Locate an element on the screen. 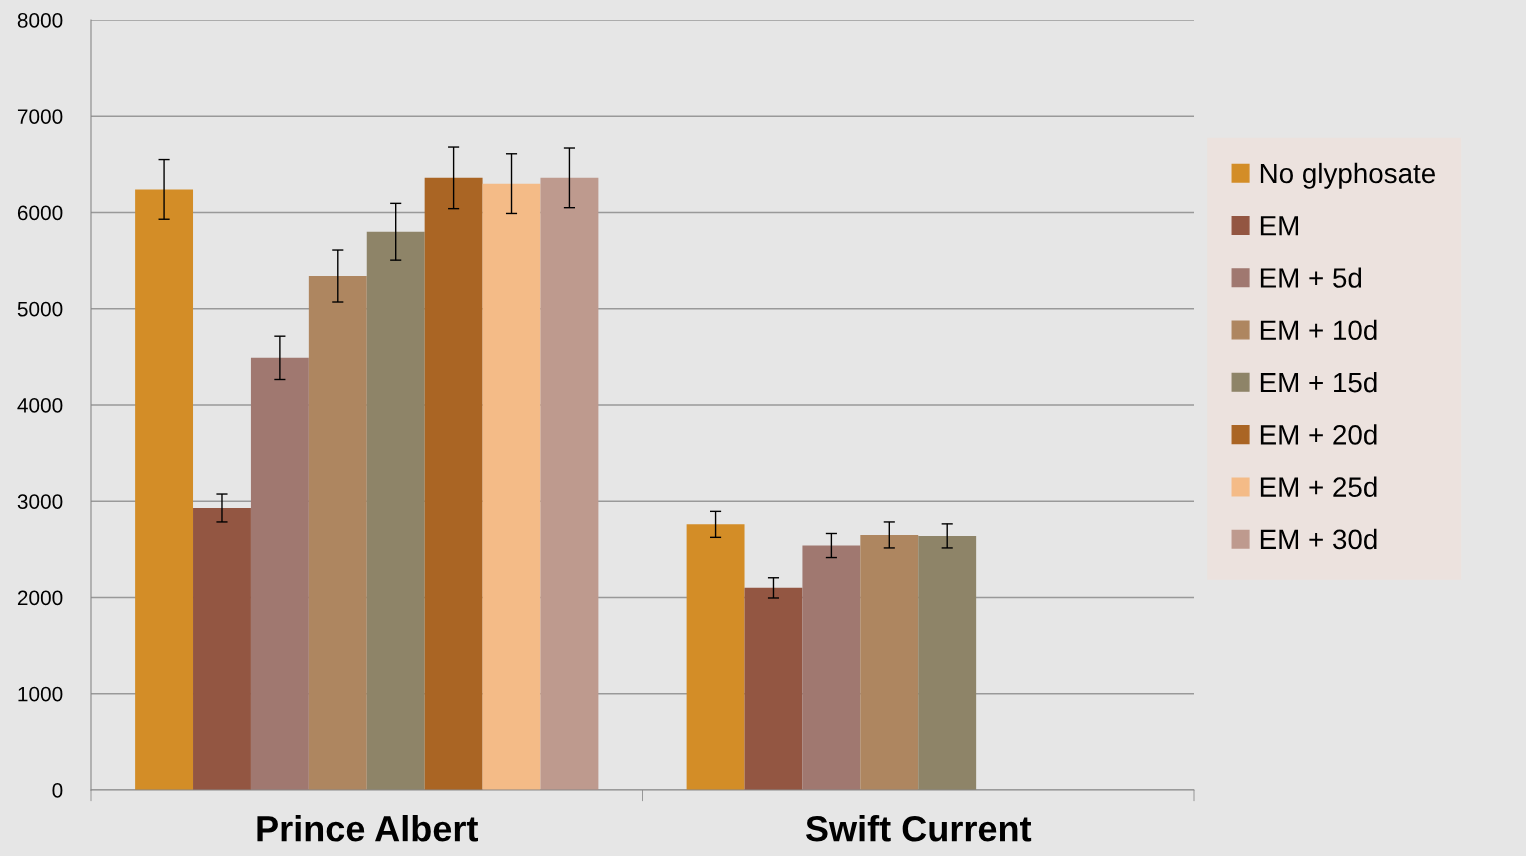  legend-label: No glyphosate is located at coordinates (1347, 175).